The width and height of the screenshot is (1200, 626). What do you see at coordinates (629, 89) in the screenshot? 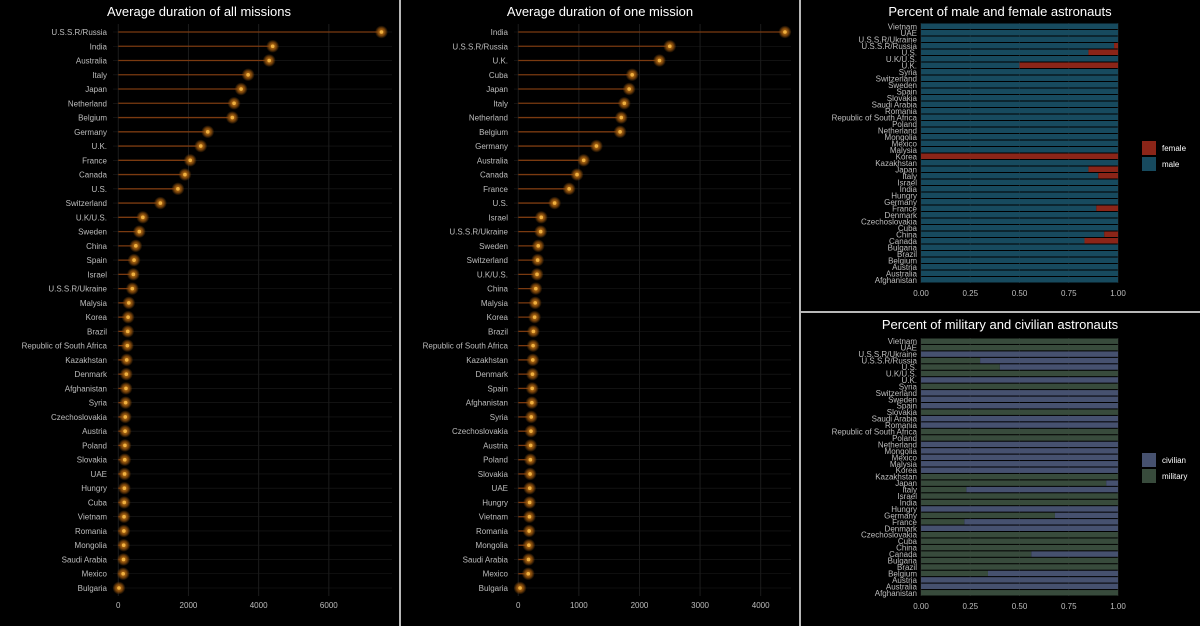
I see `point-japan` at bounding box center [629, 89].